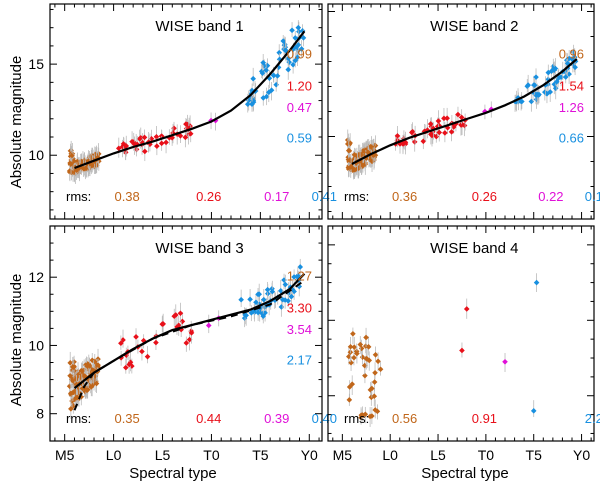  I want to click on rms-value: 0.38, so click(126, 196).